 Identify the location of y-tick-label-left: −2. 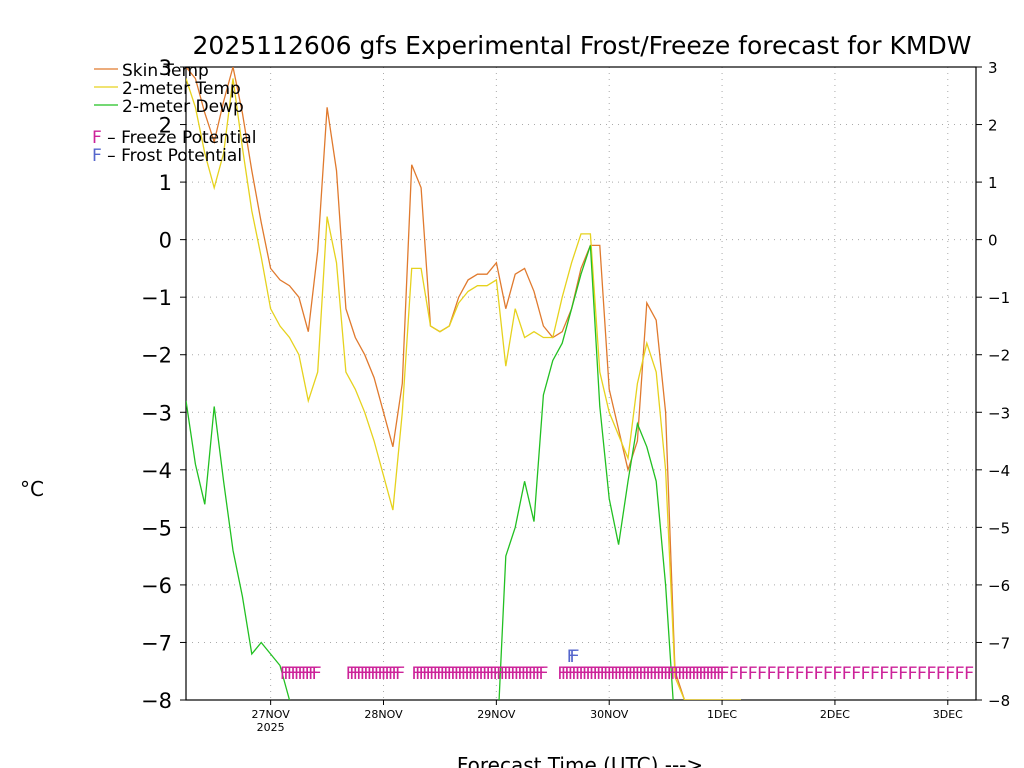
(156, 356).